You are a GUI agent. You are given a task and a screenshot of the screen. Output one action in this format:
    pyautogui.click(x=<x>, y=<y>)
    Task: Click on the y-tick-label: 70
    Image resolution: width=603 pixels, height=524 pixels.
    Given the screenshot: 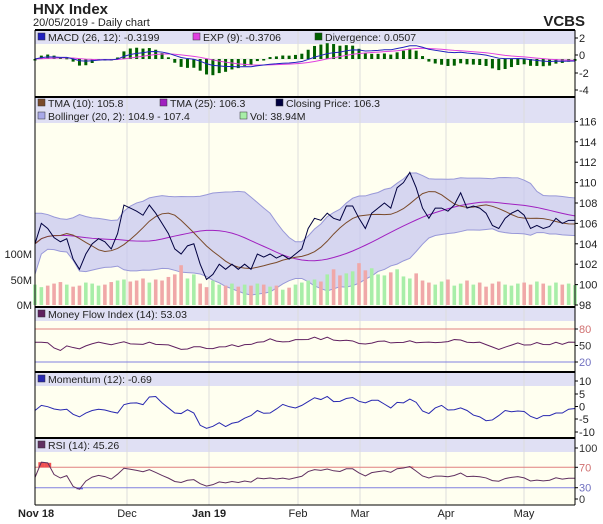 What is the action you would take?
    pyautogui.click(x=585, y=468)
    